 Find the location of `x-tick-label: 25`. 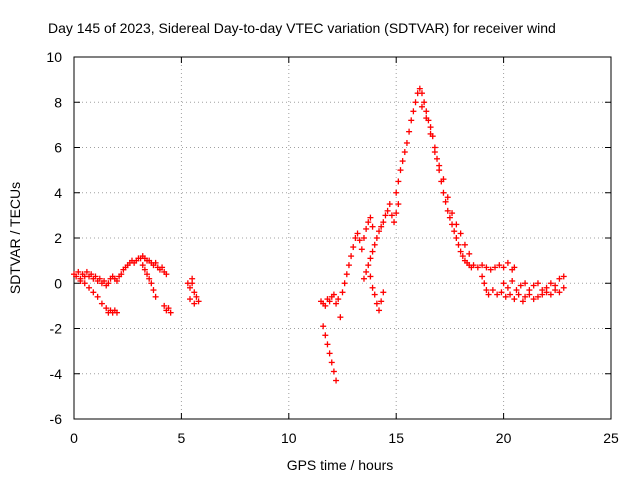

x-tick-label: 25 is located at coordinates (611, 438).